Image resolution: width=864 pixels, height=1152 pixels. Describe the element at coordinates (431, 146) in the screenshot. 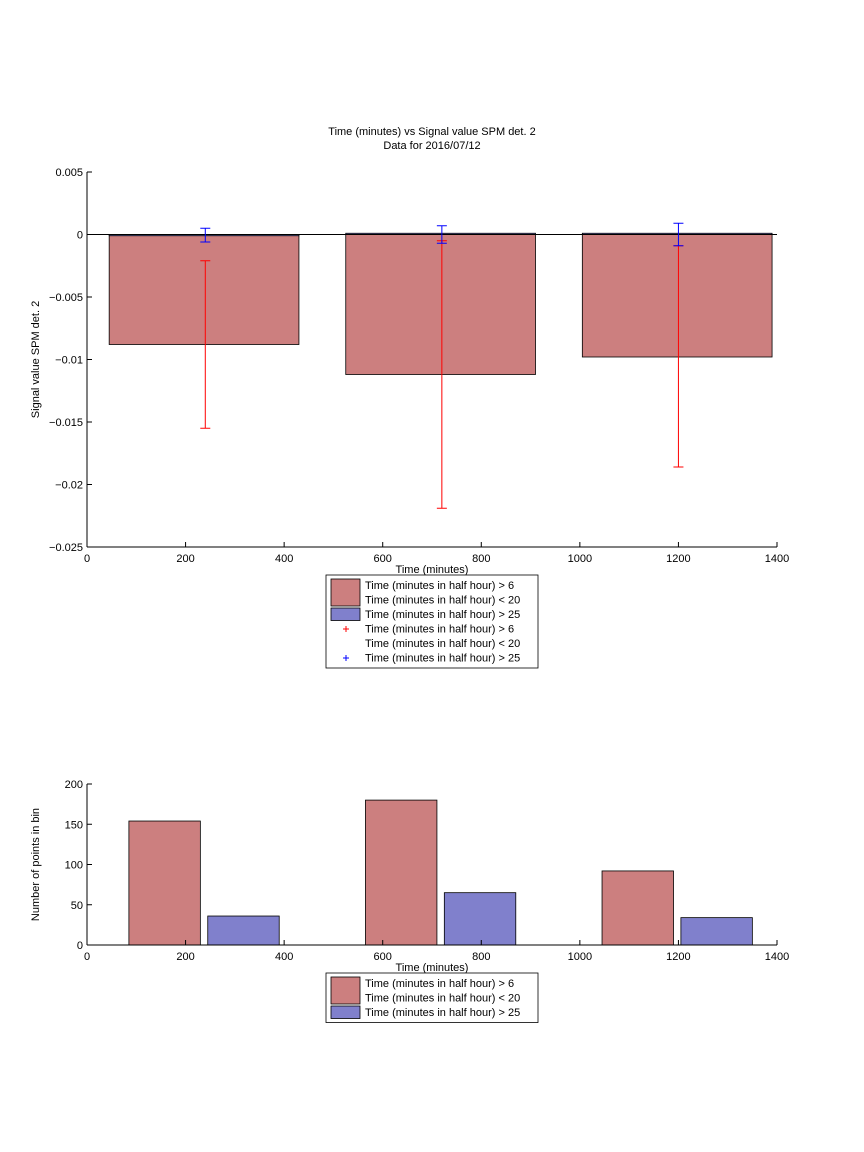

I see `chart-title-line2: Data for 2016/07/12` at that location.